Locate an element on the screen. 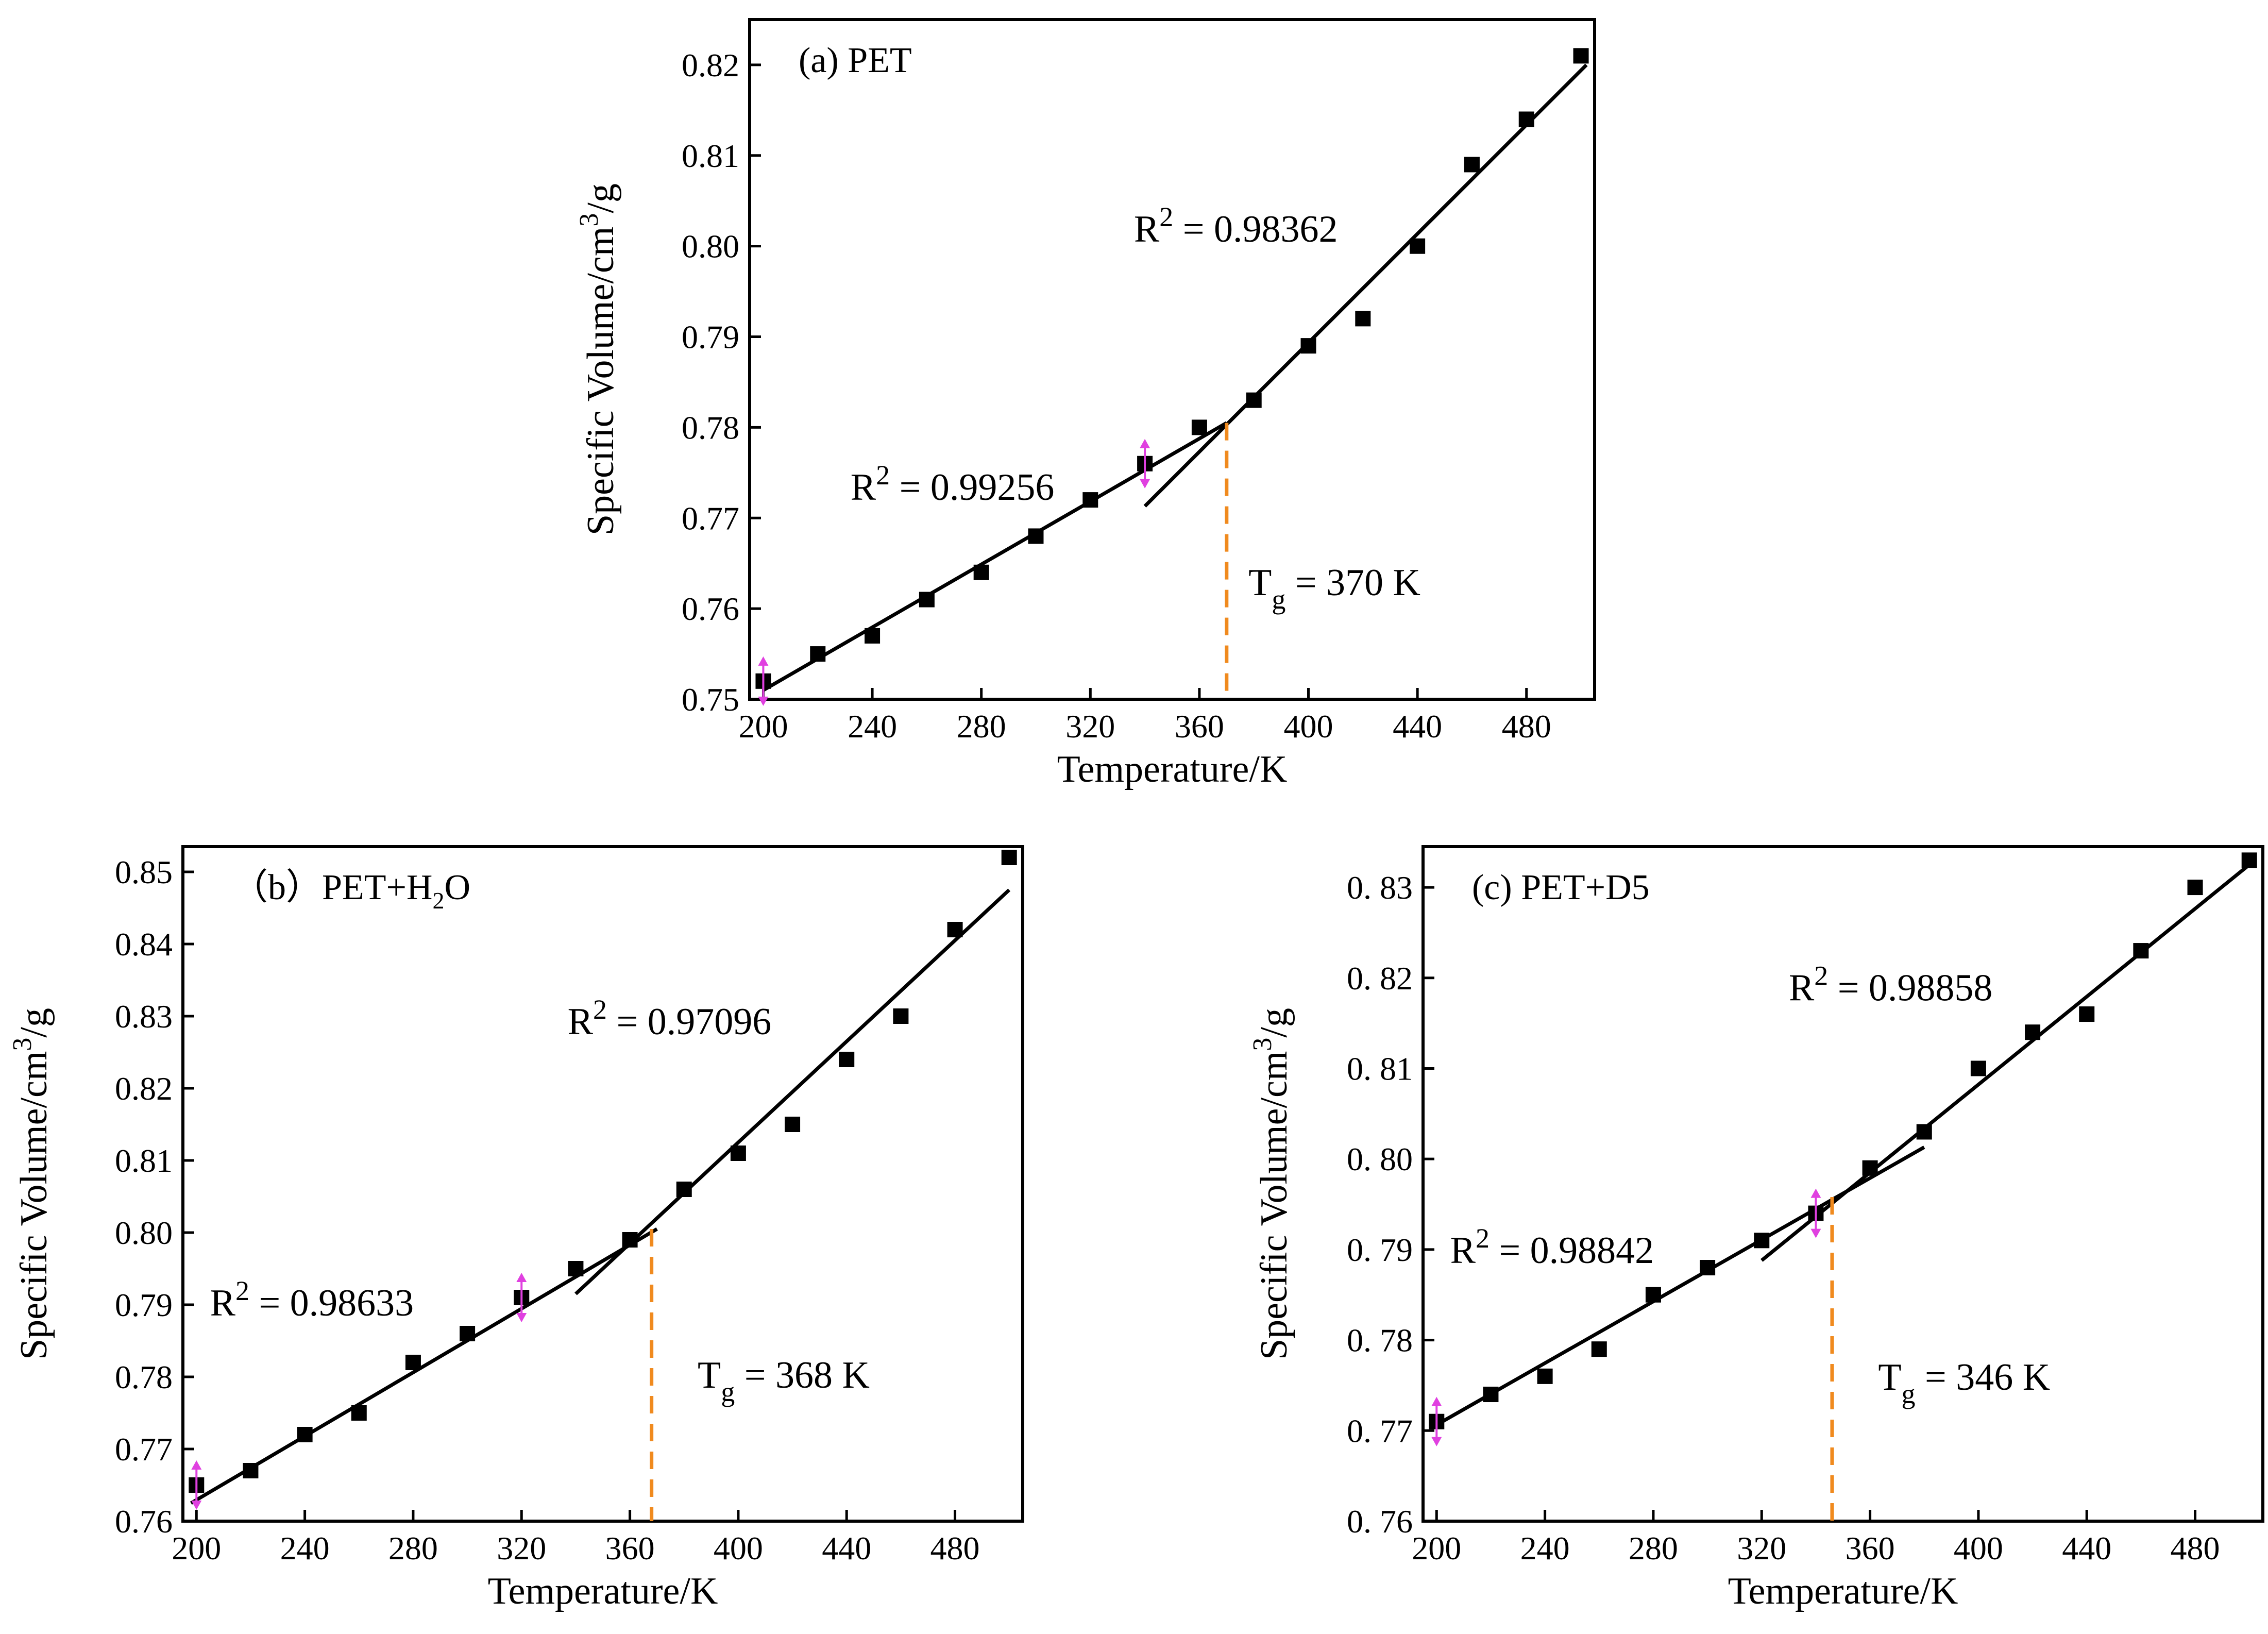 The image size is (2268, 1634). y-tick-label: 0.75 is located at coordinates (710, 700).